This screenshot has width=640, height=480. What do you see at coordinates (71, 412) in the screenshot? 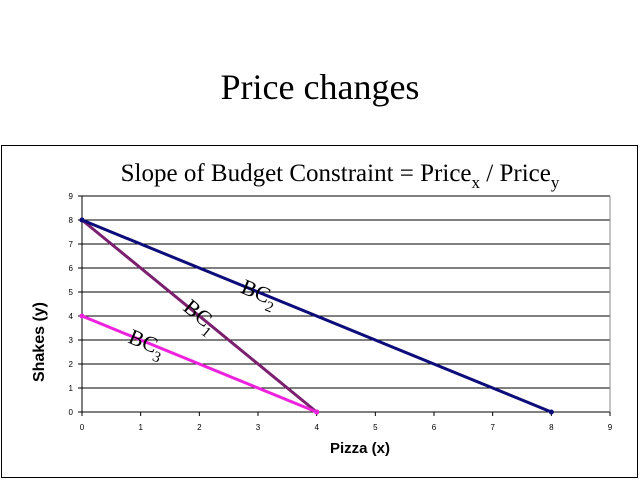
I see `y-tick-label: 0` at bounding box center [71, 412].